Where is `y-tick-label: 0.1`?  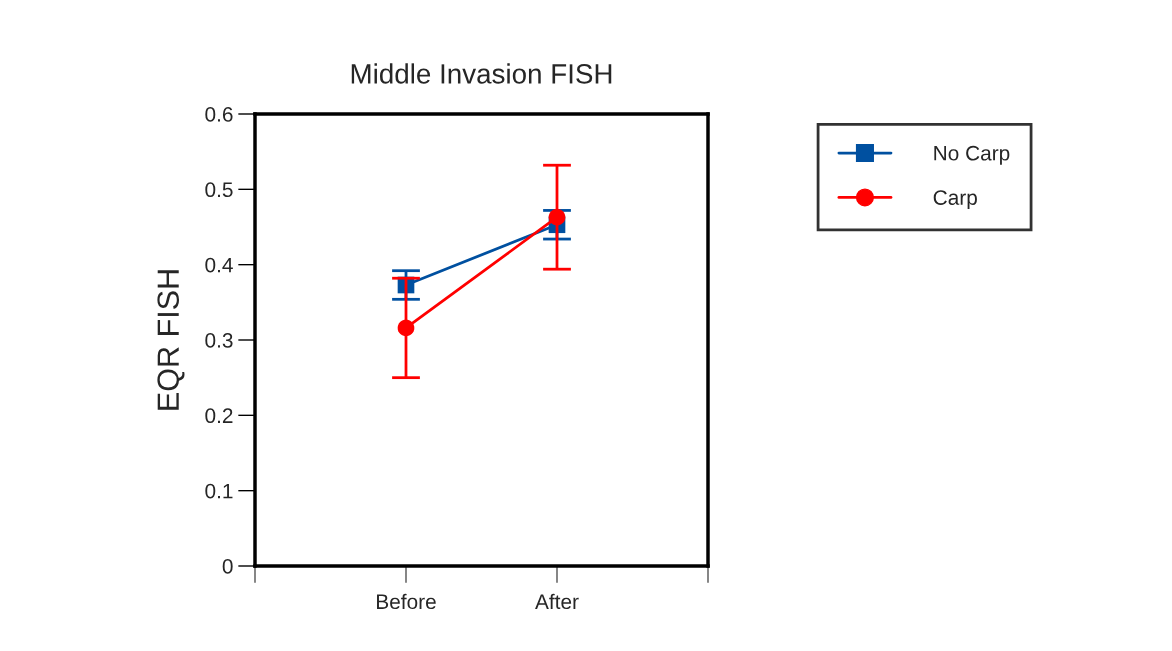 y-tick-label: 0.1 is located at coordinates (219, 491).